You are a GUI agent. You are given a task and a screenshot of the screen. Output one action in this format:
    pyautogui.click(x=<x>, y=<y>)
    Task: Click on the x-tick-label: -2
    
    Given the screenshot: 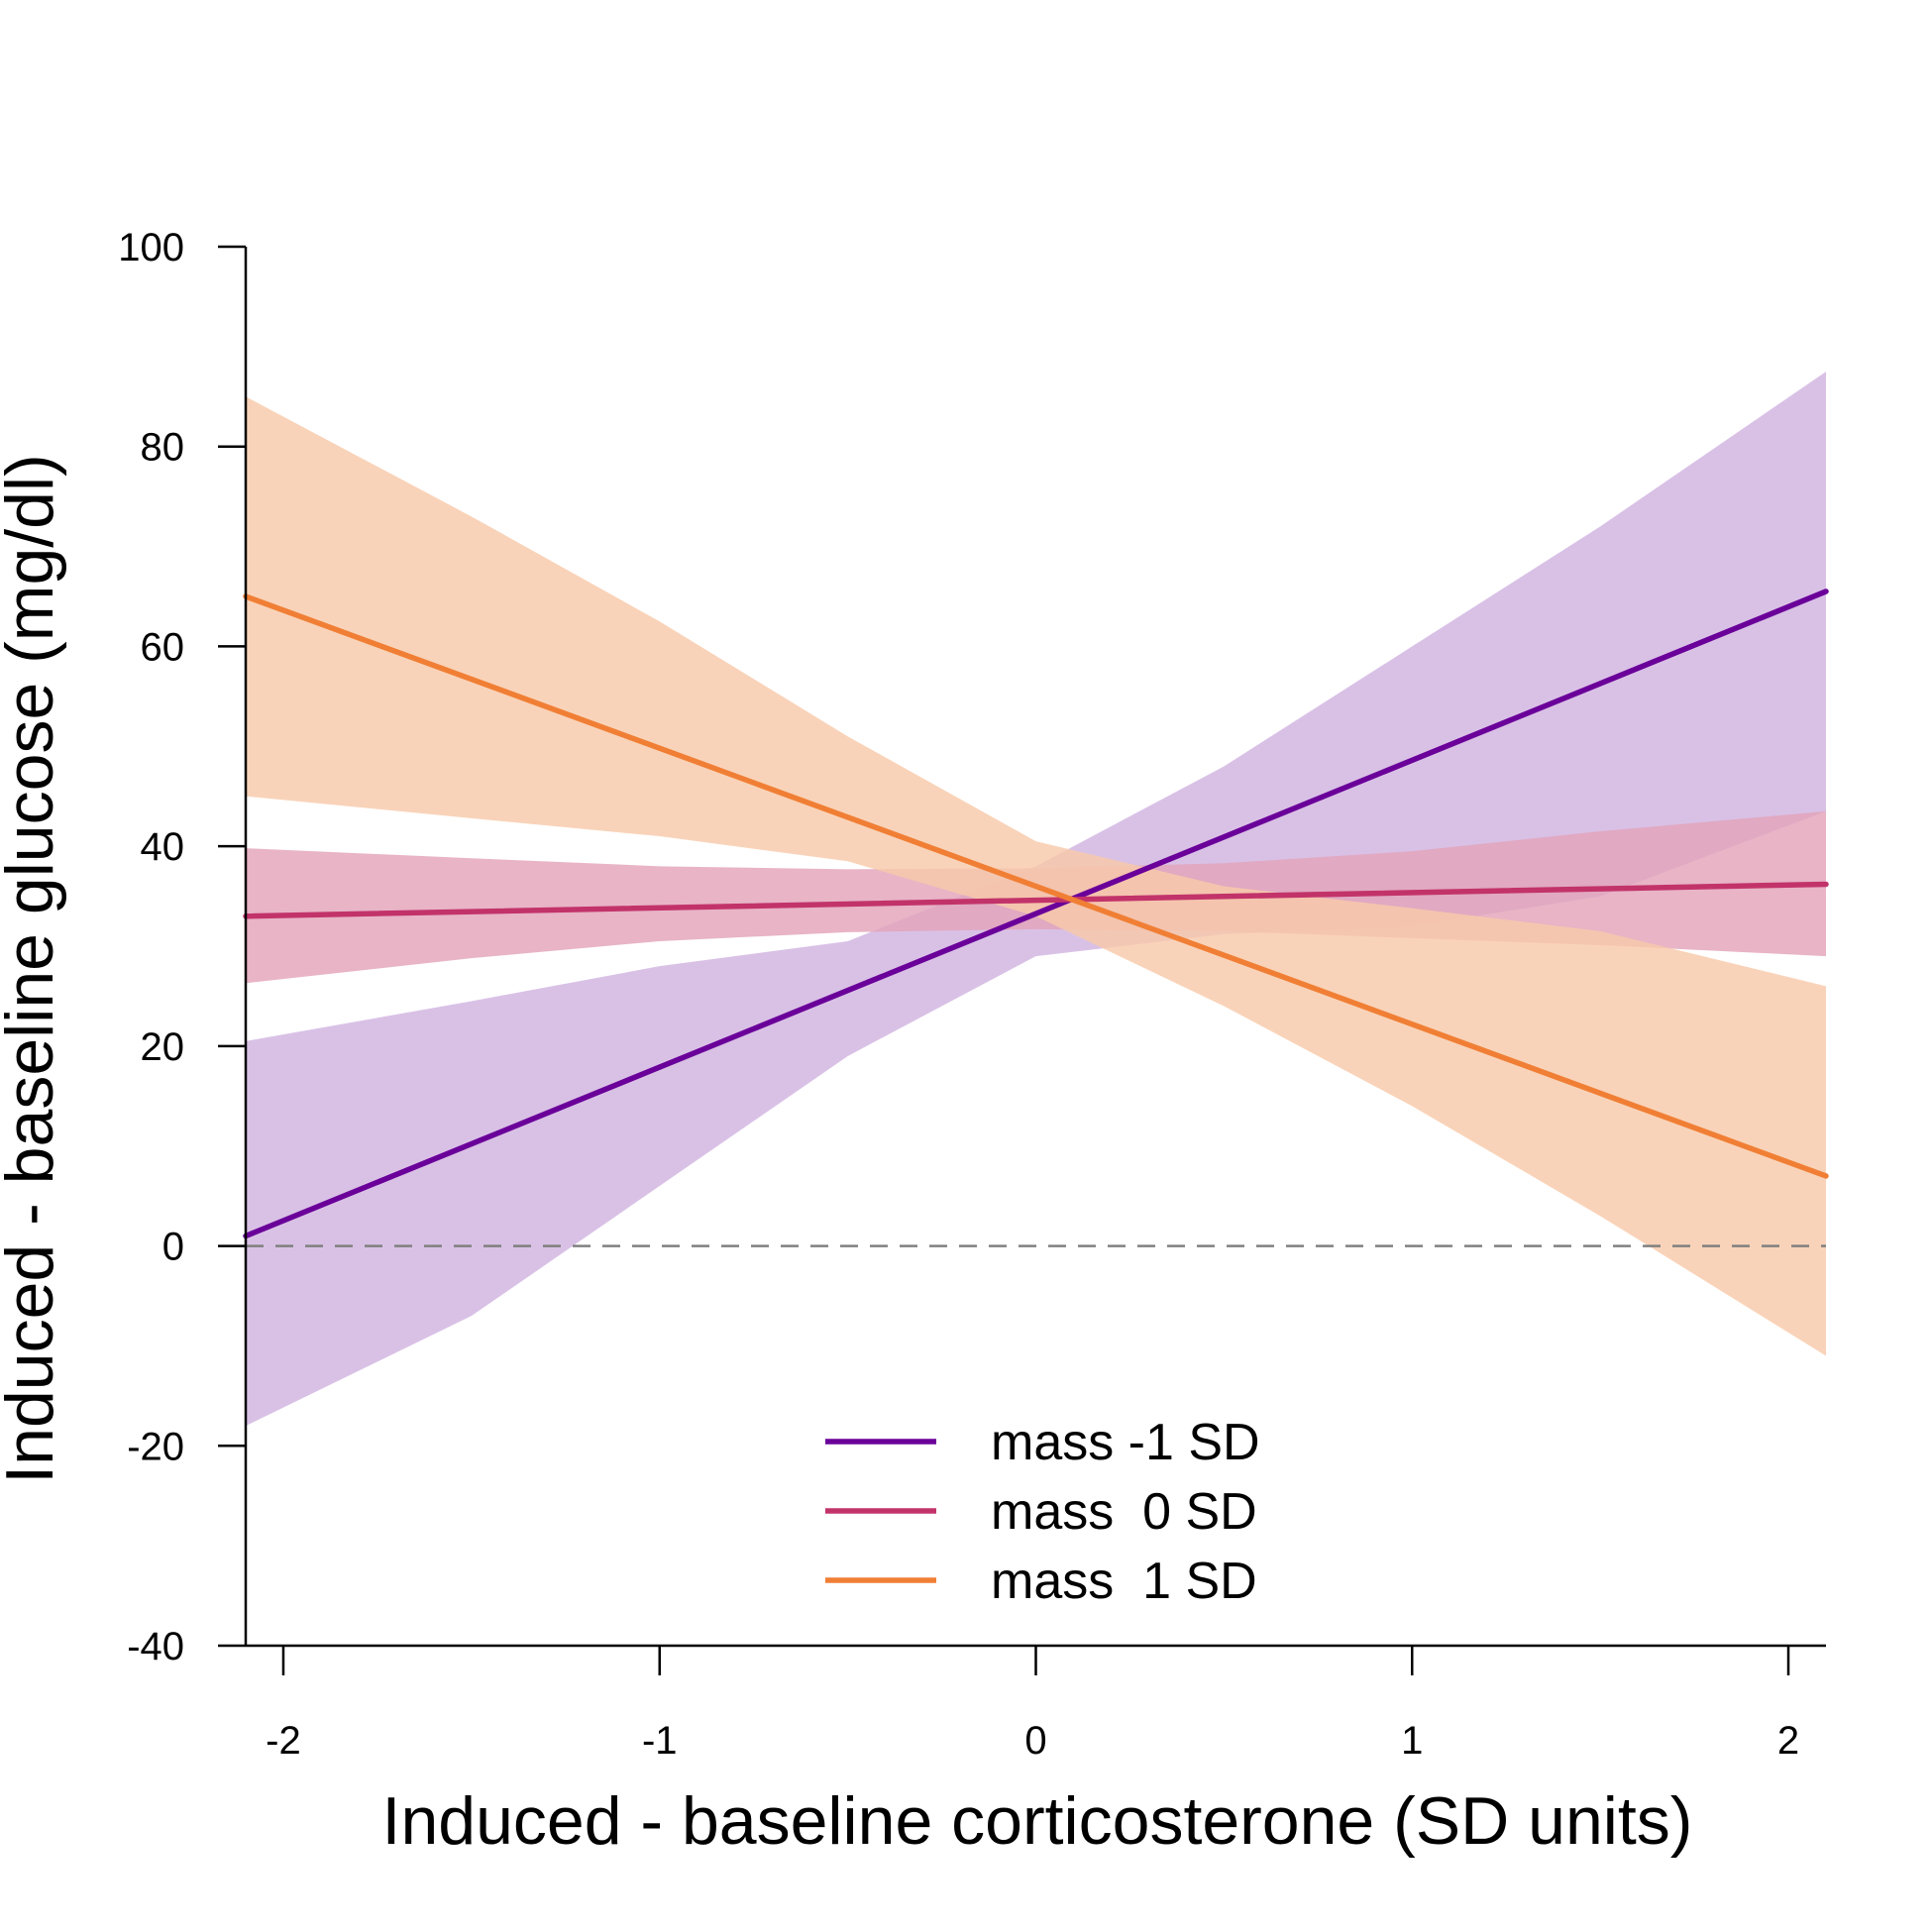 What is the action you would take?
    pyautogui.click(x=283, y=1741)
    